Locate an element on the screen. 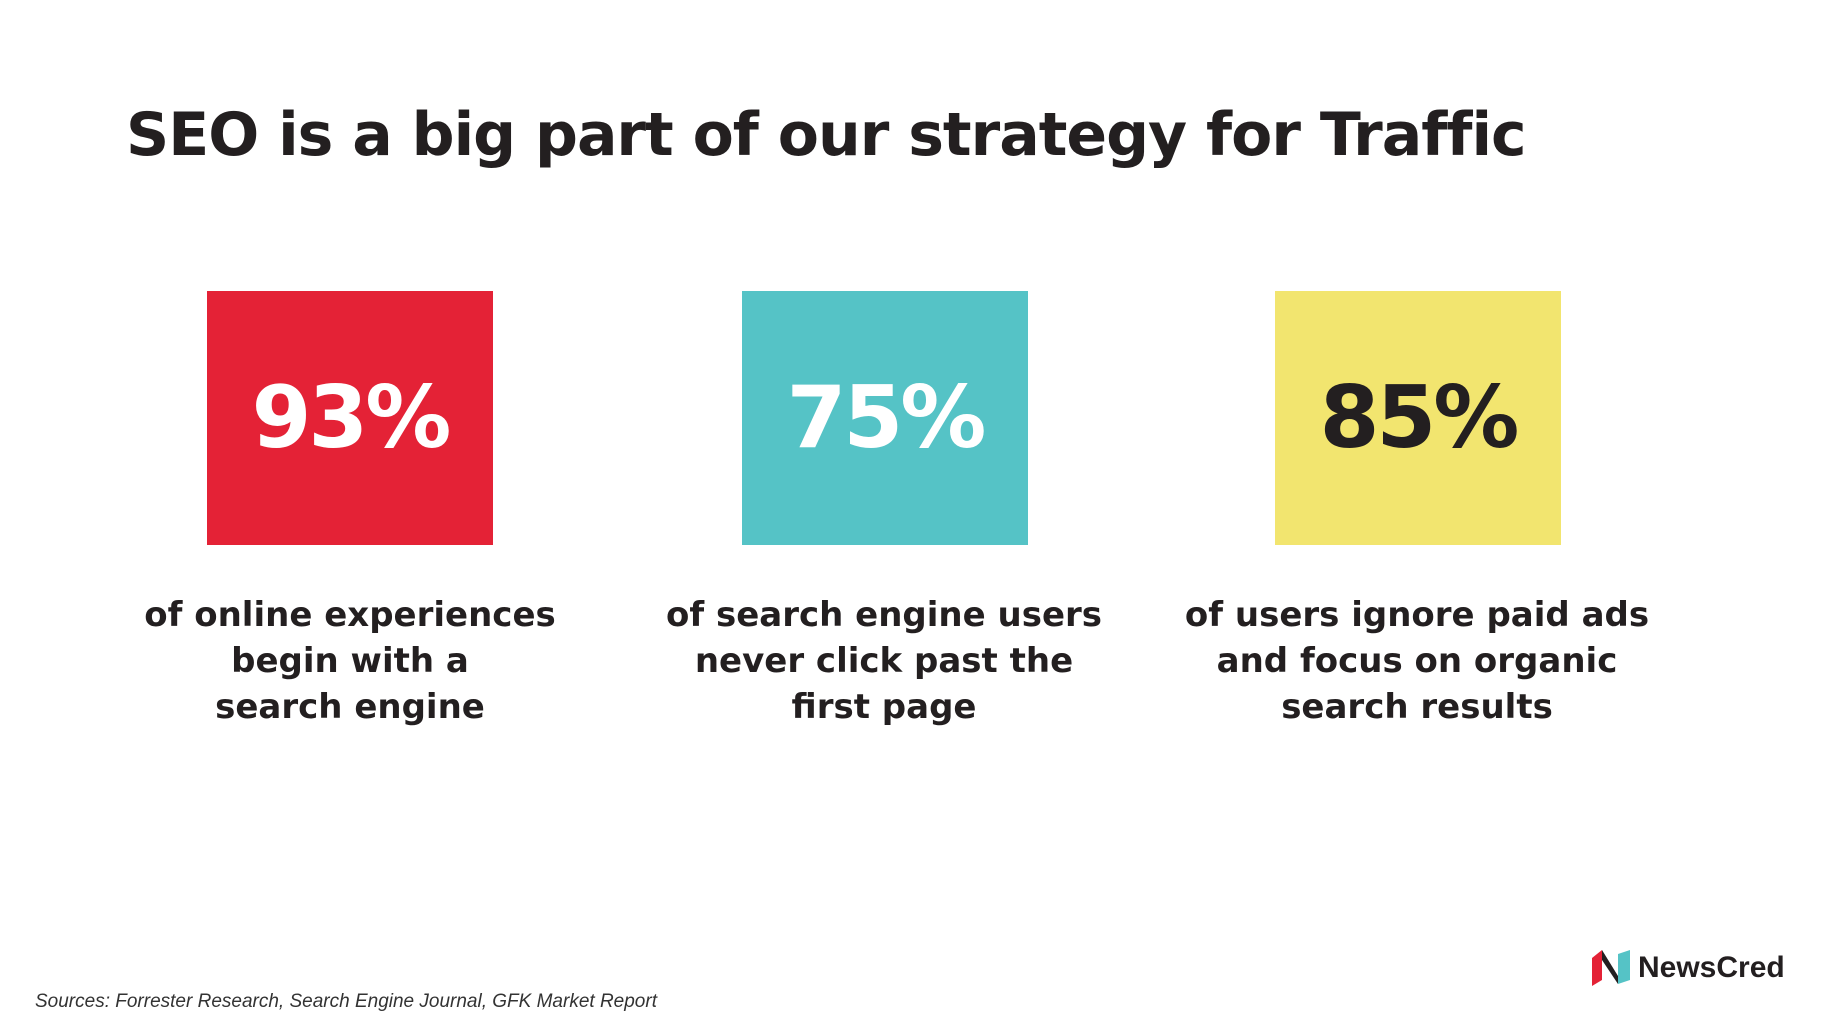 The image size is (1826, 1030). text-line: and focus on organic is located at coordinates (1417, 661).